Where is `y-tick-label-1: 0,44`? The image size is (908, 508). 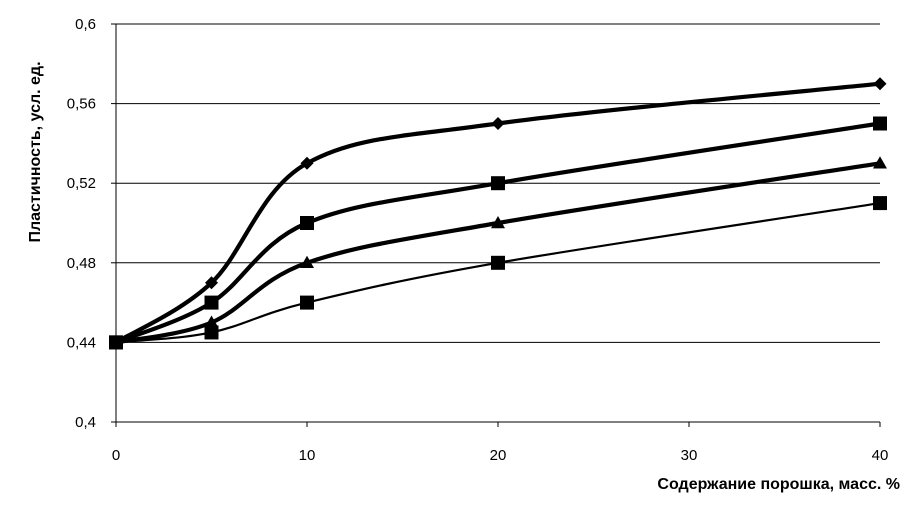 y-tick-label-1: 0,44 is located at coordinates (81, 342).